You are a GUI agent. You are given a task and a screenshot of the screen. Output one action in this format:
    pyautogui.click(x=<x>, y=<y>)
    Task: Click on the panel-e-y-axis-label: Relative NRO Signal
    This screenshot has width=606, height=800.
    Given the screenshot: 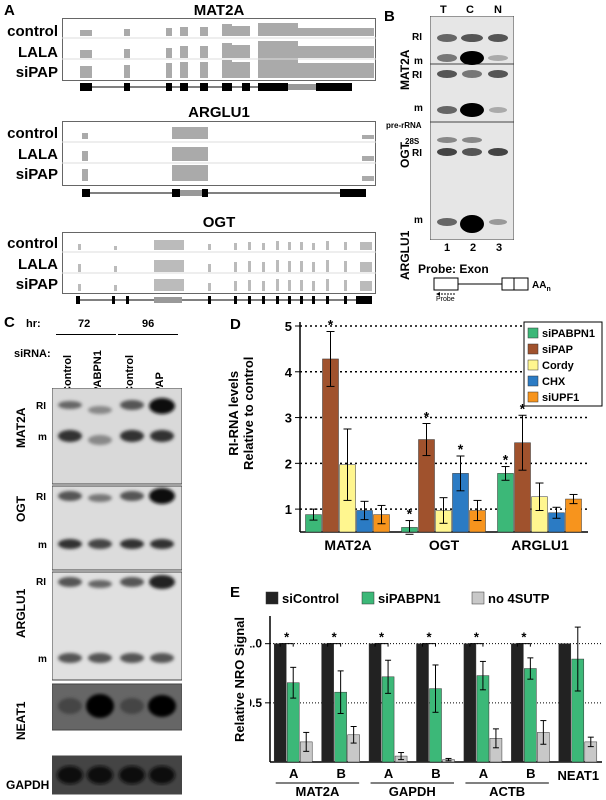 What is the action you would take?
    pyautogui.click(x=239, y=679)
    